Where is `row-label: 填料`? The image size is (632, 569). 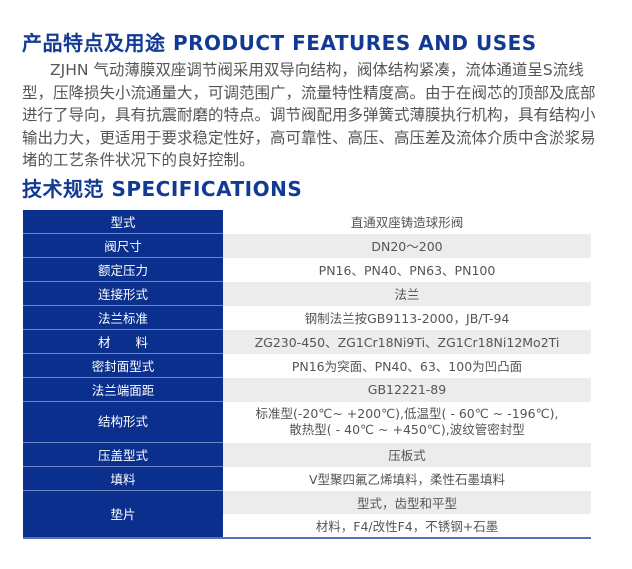
row-label: 填料 is located at coordinates (123, 478).